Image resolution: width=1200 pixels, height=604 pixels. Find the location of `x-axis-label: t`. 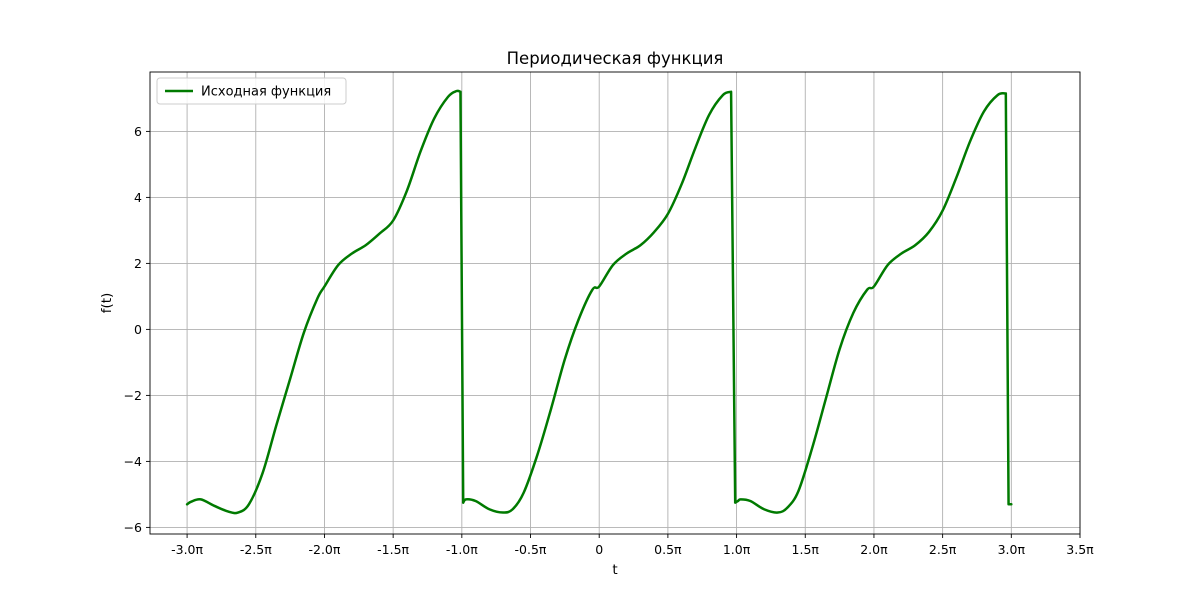

x-axis-label: t is located at coordinates (614, 570).